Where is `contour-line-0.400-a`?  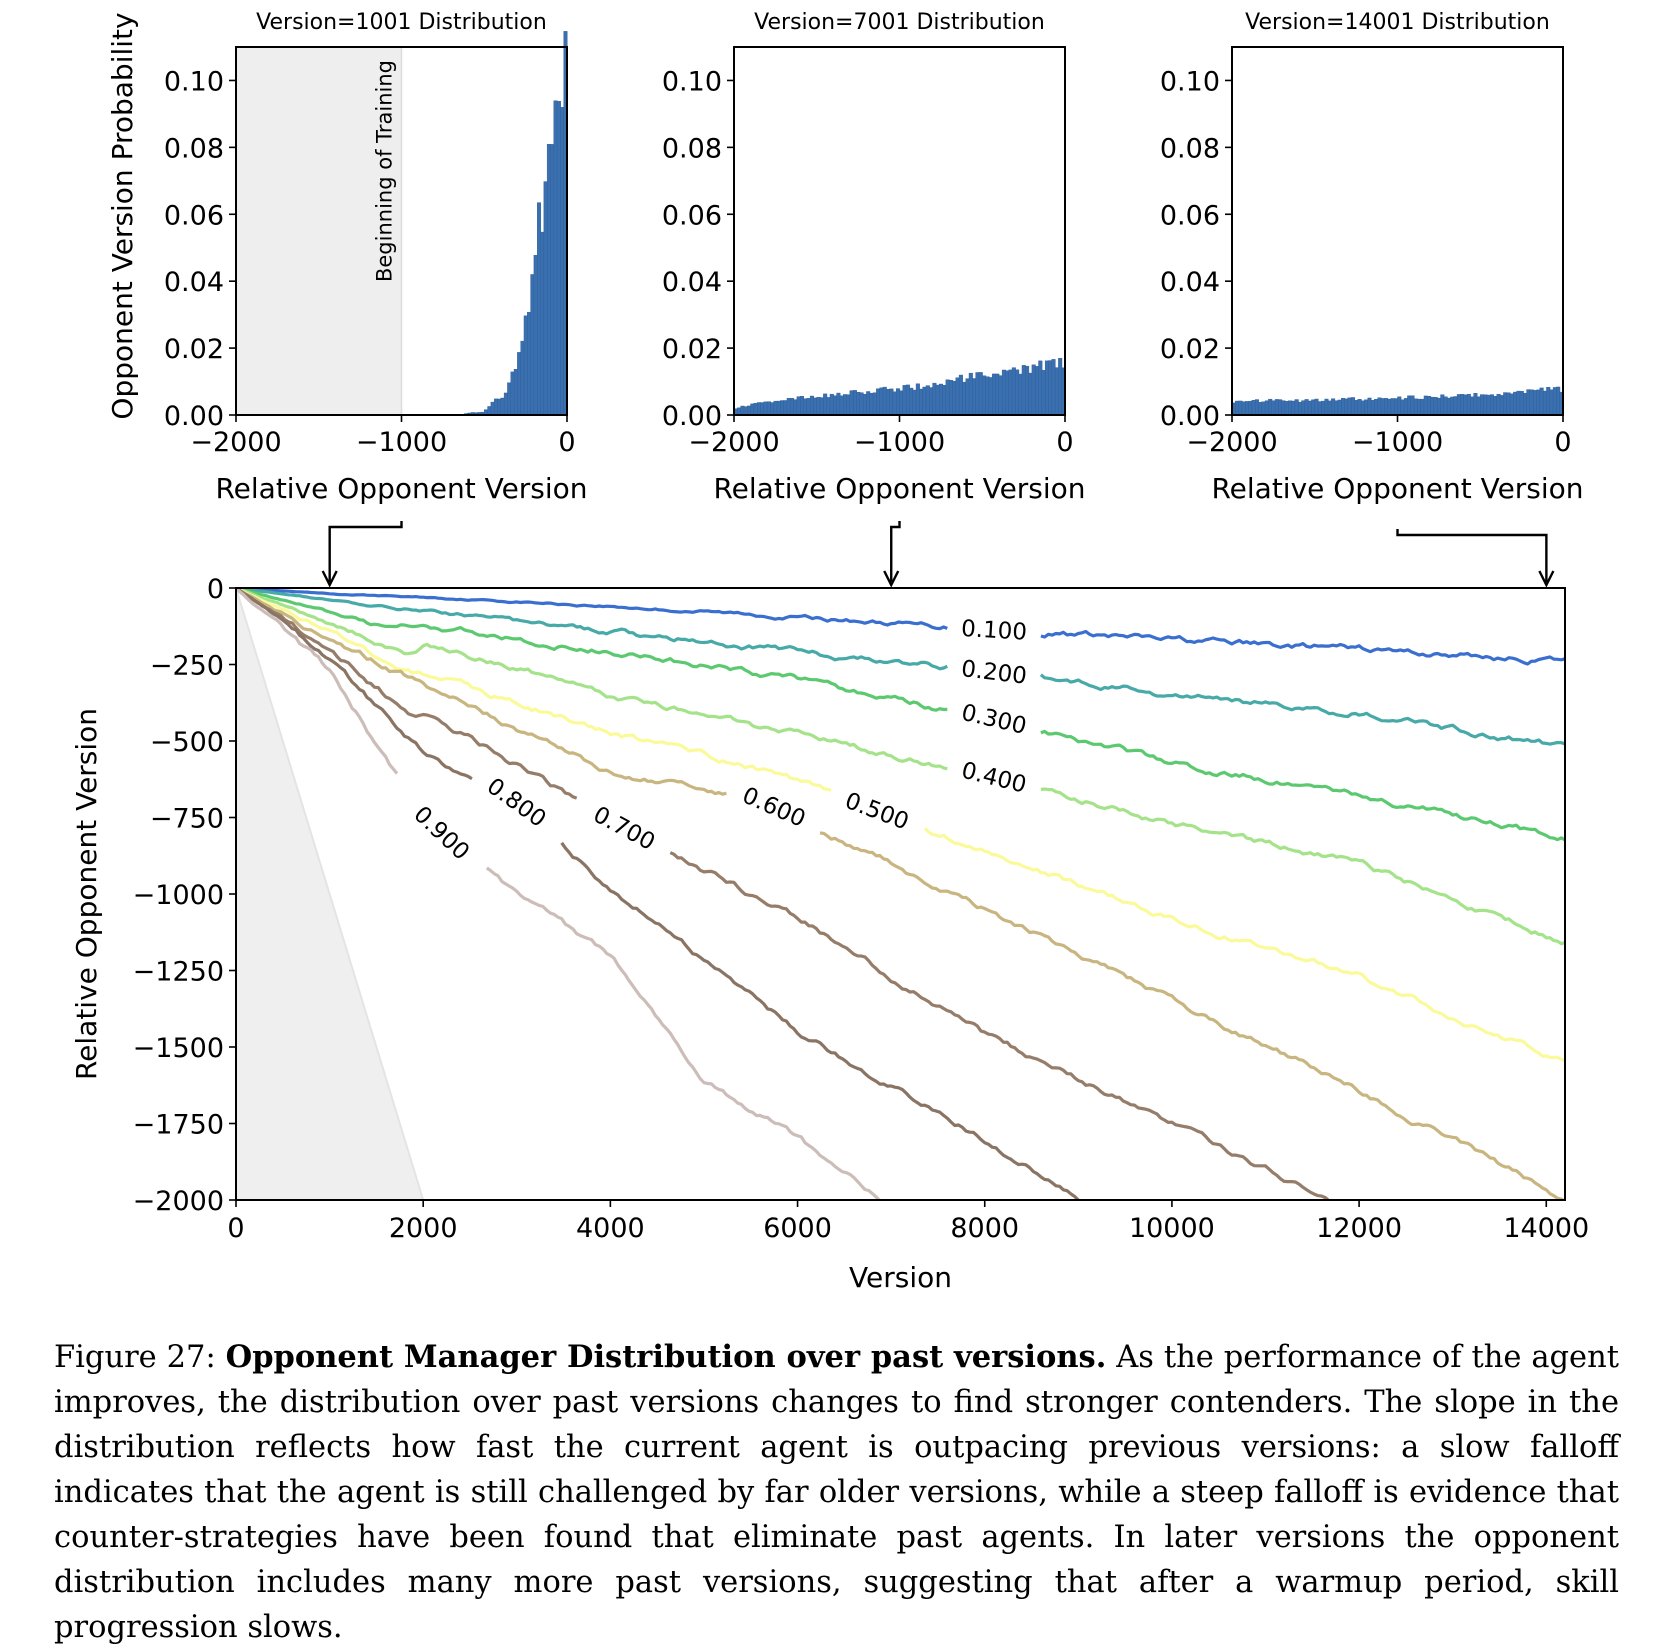
contour-line-0.400-a is located at coordinates (592, 679).